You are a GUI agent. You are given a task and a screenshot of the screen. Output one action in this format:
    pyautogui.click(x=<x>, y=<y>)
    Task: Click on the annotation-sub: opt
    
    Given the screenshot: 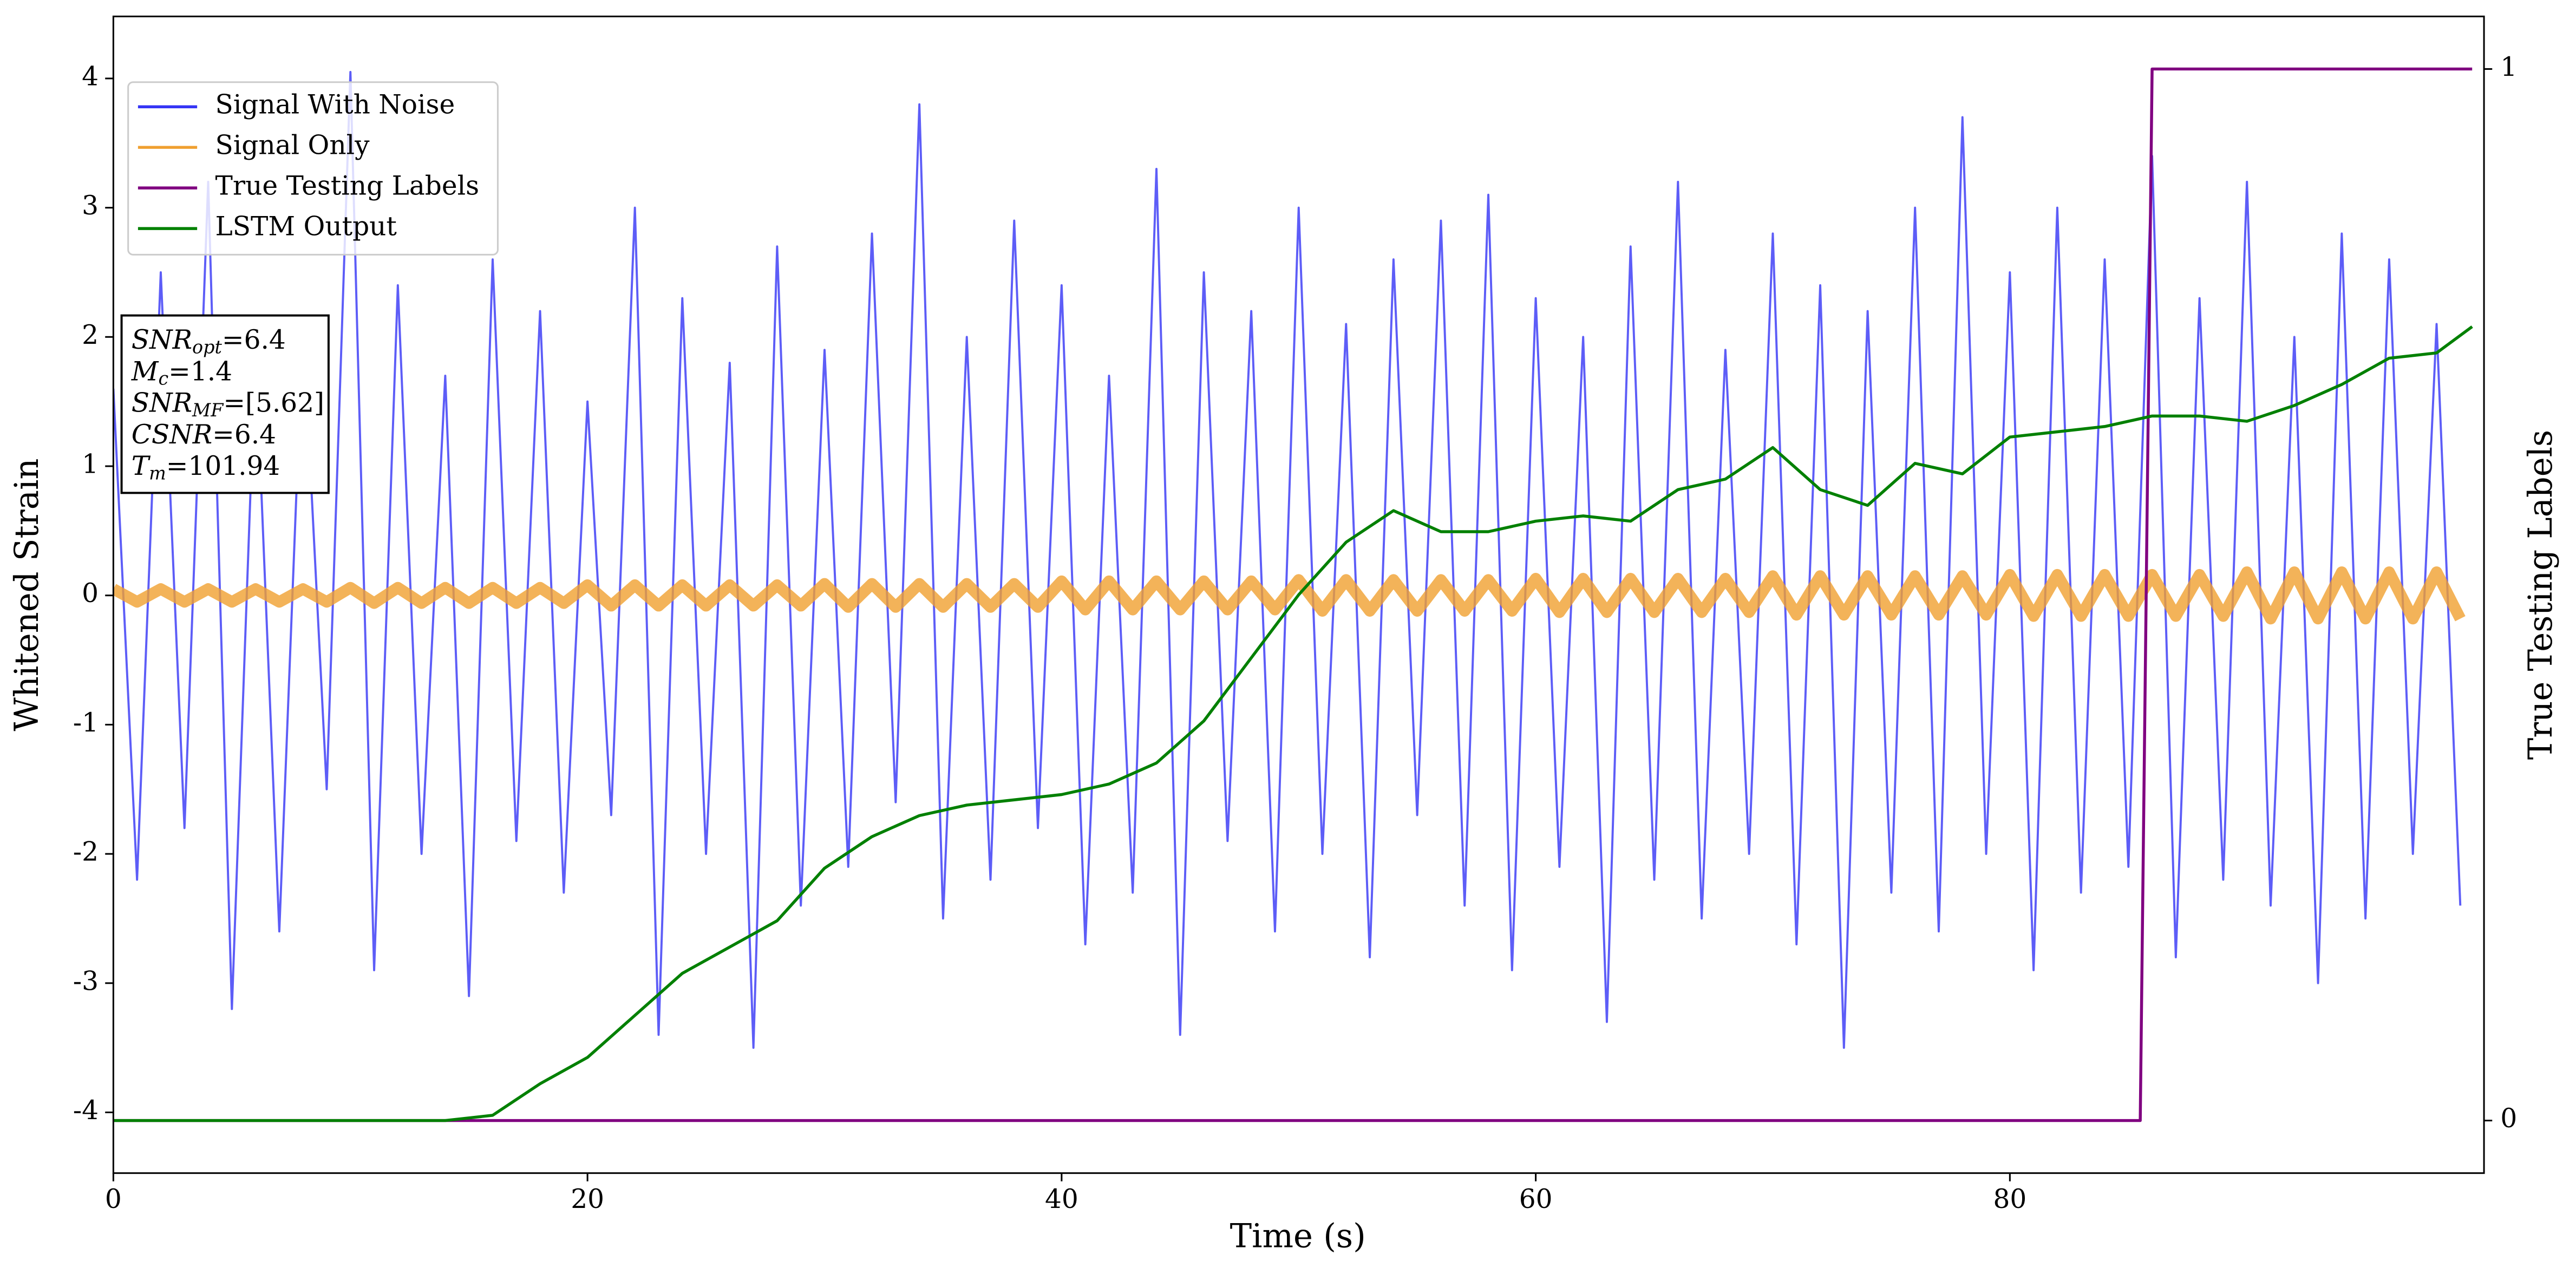 What is the action you would take?
    pyautogui.click(x=207, y=346)
    